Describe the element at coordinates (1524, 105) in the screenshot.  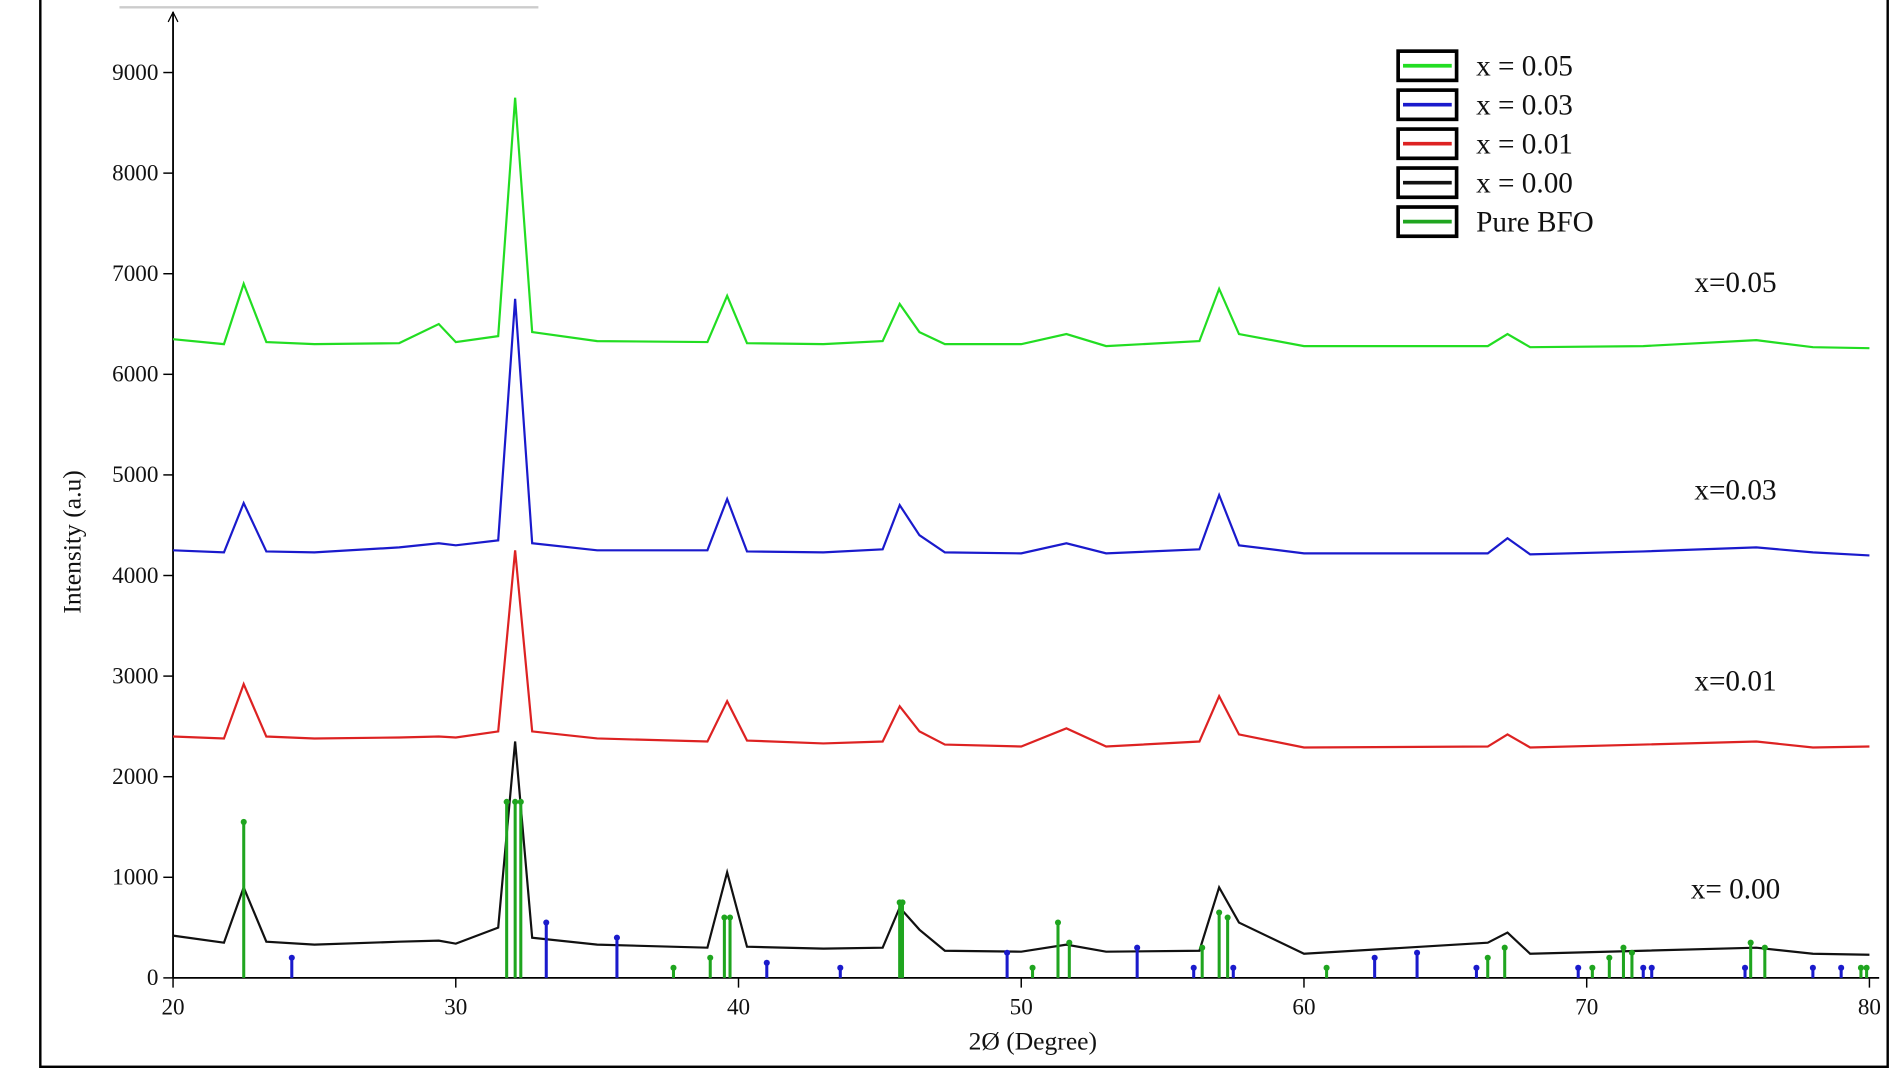
I see `legend-label: x = 0.03` at that location.